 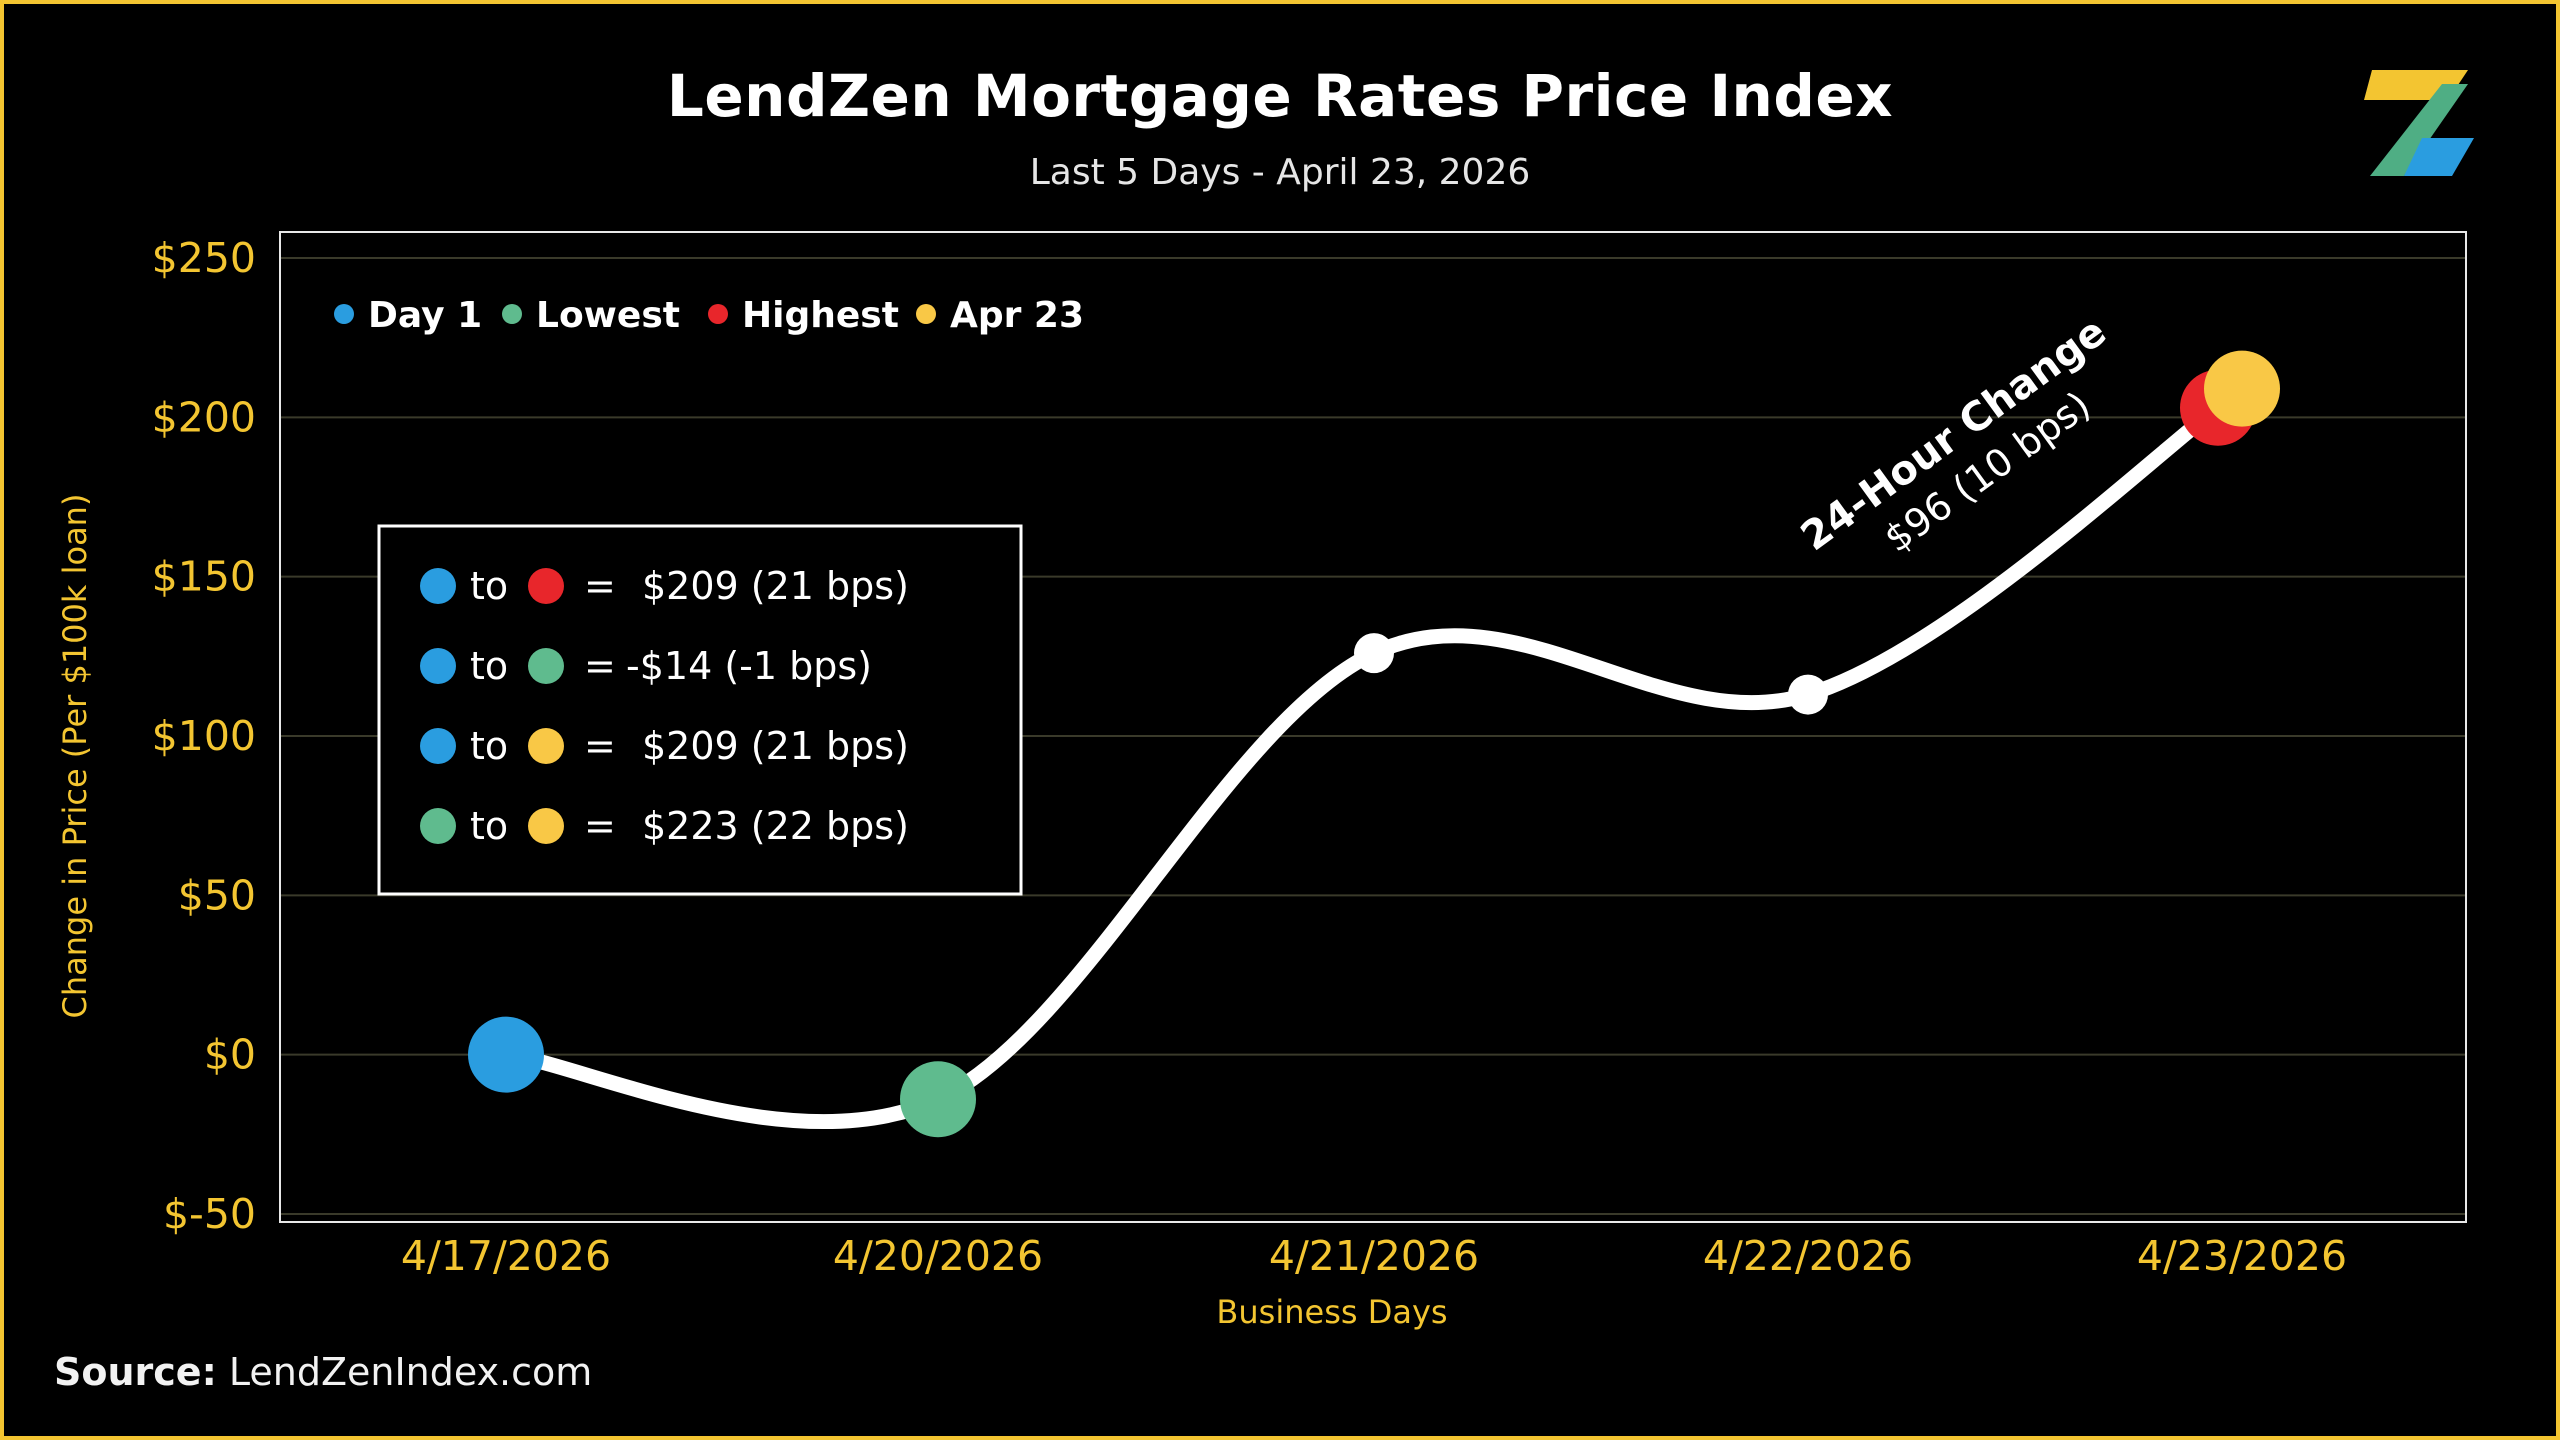 What do you see at coordinates (1280, 96) in the screenshot?
I see `chart-title: LendZen Mortgage Rates Price Index` at bounding box center [1280, 96].